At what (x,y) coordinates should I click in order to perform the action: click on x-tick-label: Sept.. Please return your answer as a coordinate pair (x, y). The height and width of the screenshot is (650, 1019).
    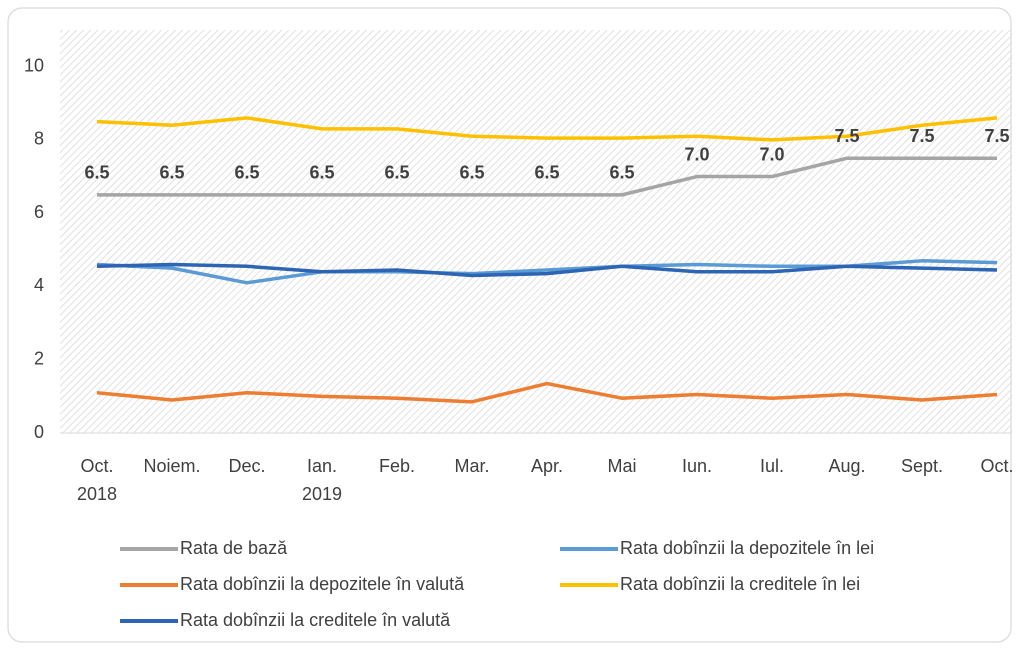
    Looking at the image, I should click on (922, 466).